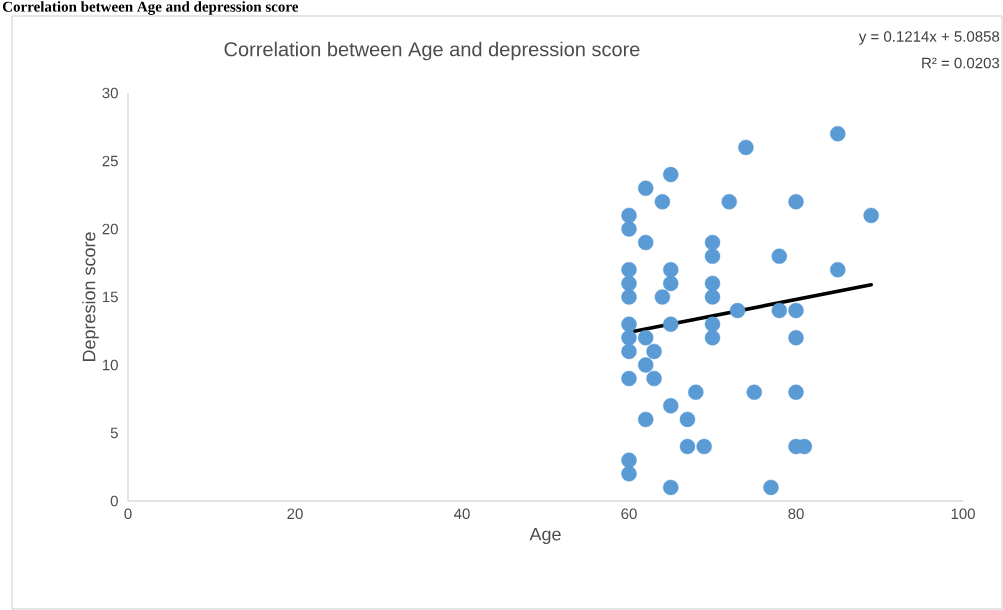  I want to click on y-tick-label: 25, so click(110, 161).